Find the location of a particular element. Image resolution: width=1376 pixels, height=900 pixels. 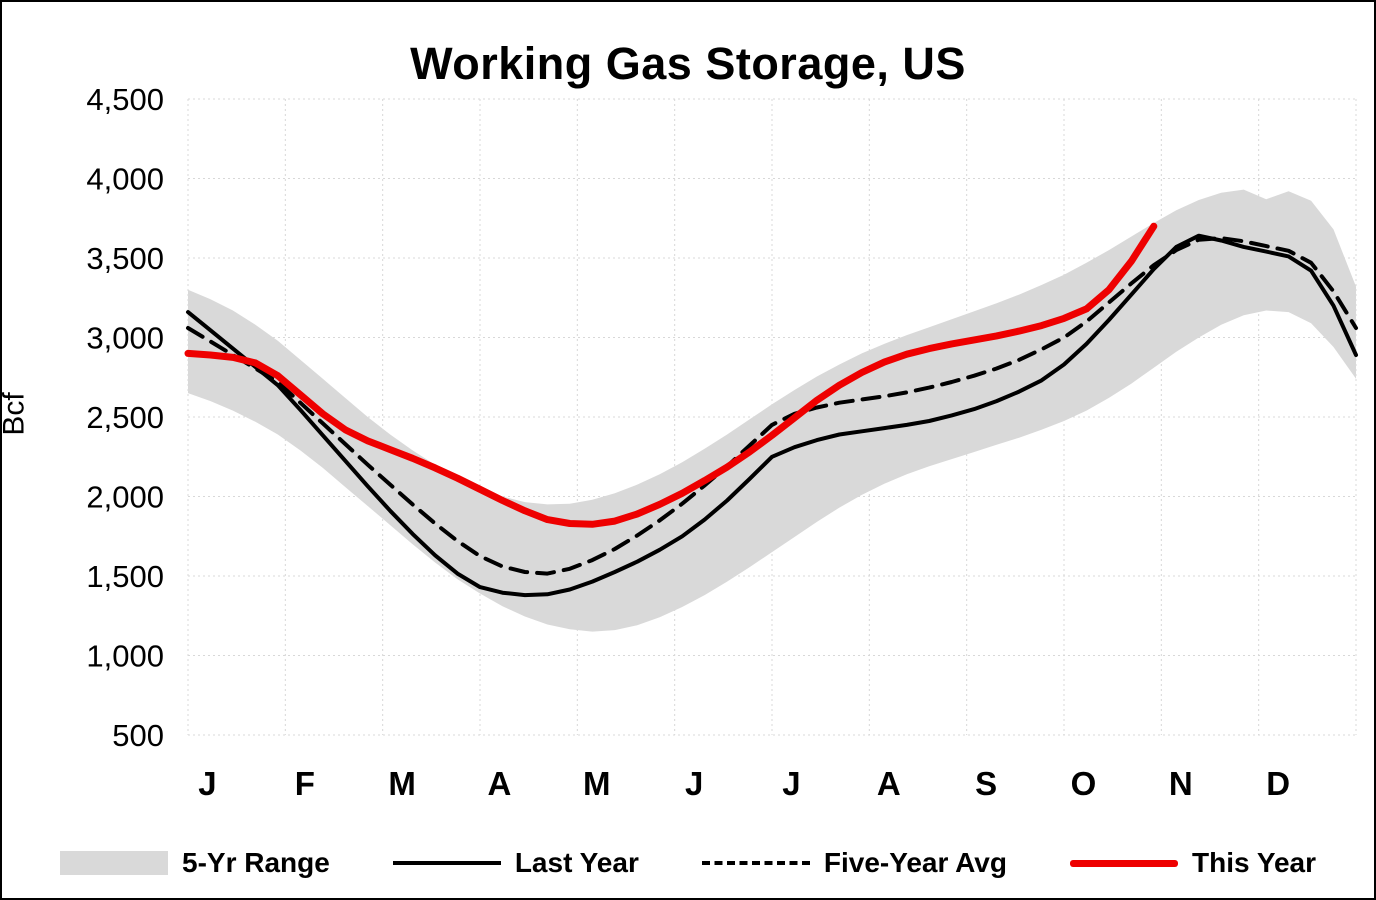

svg-text: 3,000 is located at coordinates (125, 338).